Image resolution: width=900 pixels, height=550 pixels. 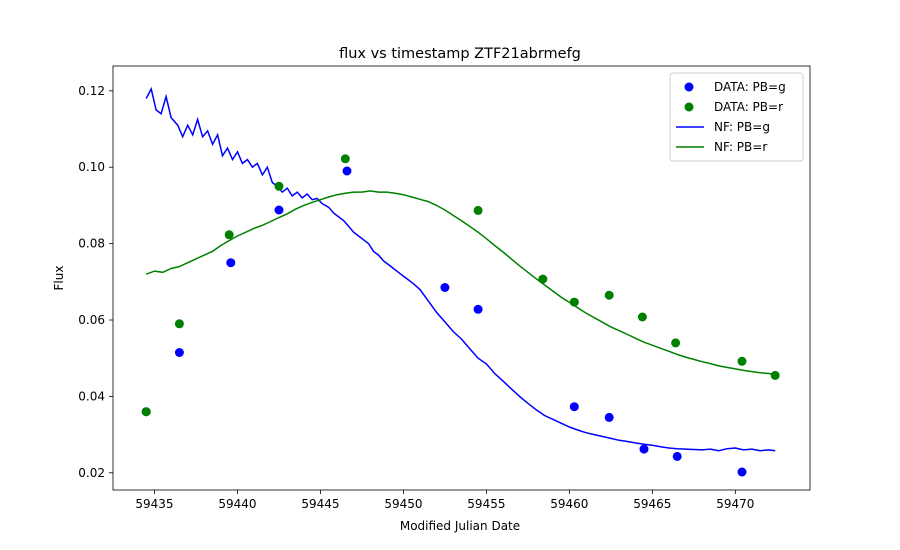 I want to click on legend-entry-data-pb-g: DATA: PB=g, so click(x=750, y=87).